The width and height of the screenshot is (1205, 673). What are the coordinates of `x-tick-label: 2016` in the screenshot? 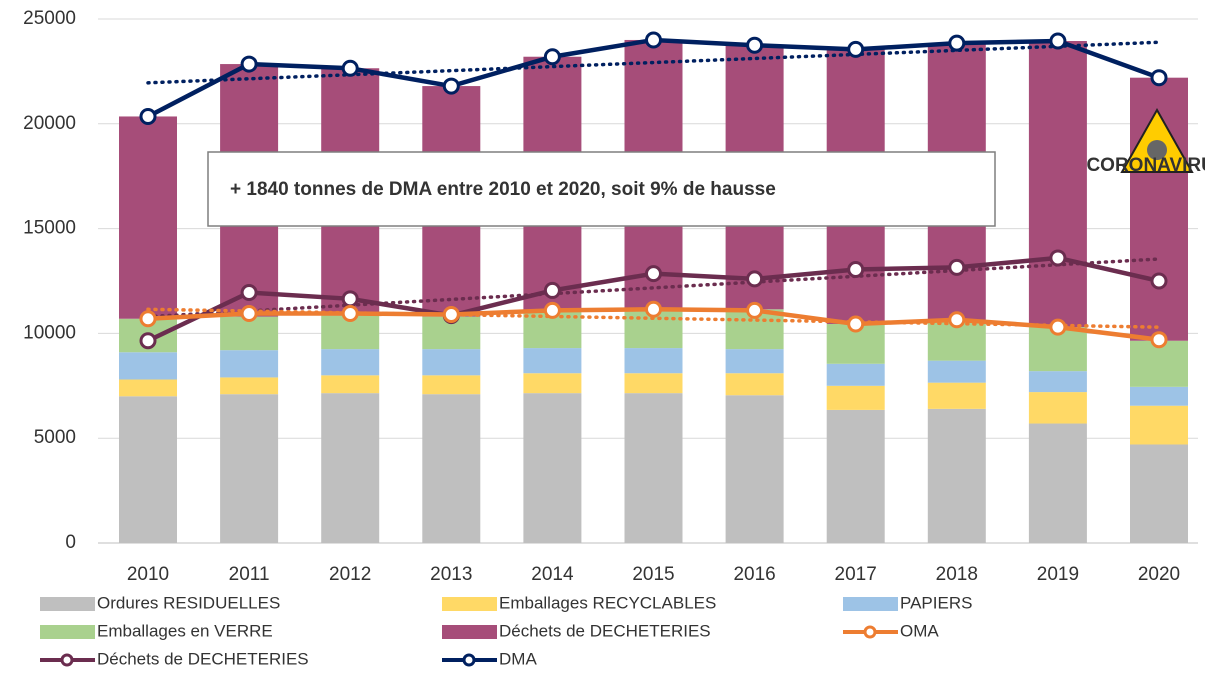 It's located at (754, 574).